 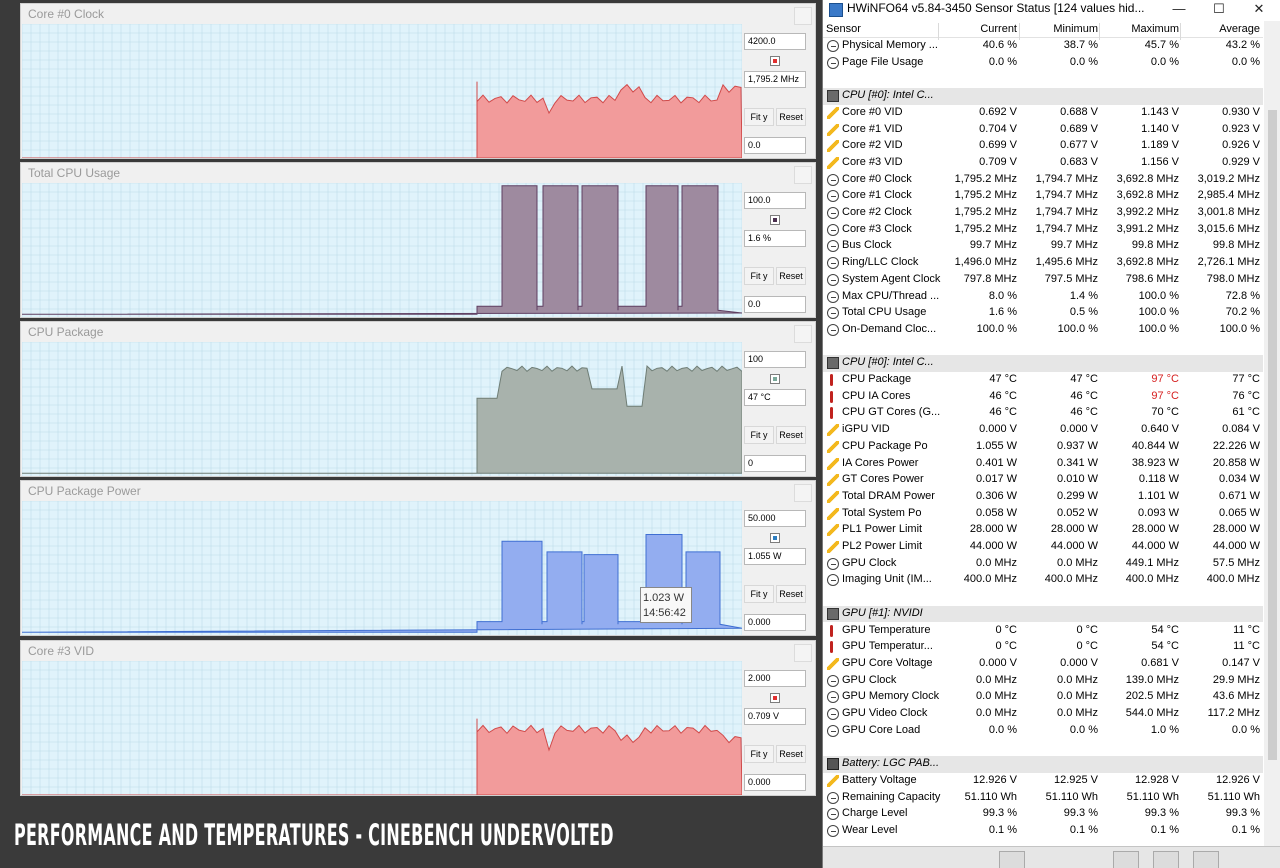 What do you see at coordinates (775, 463) in the screenshot?
I see `y-min-field: 0` at bounding box center [775, 463].